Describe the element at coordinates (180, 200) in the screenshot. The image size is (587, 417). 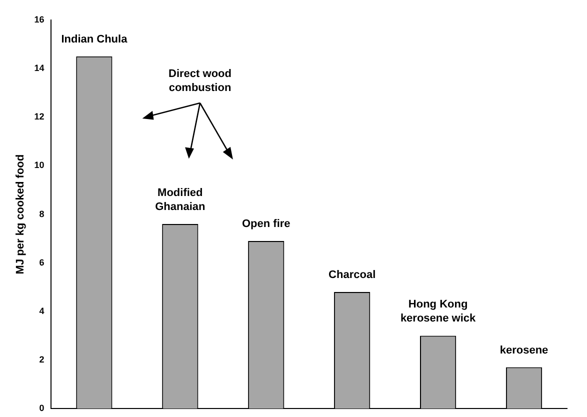
I see `x-tick-label: Modified Ghanaian` at that location.